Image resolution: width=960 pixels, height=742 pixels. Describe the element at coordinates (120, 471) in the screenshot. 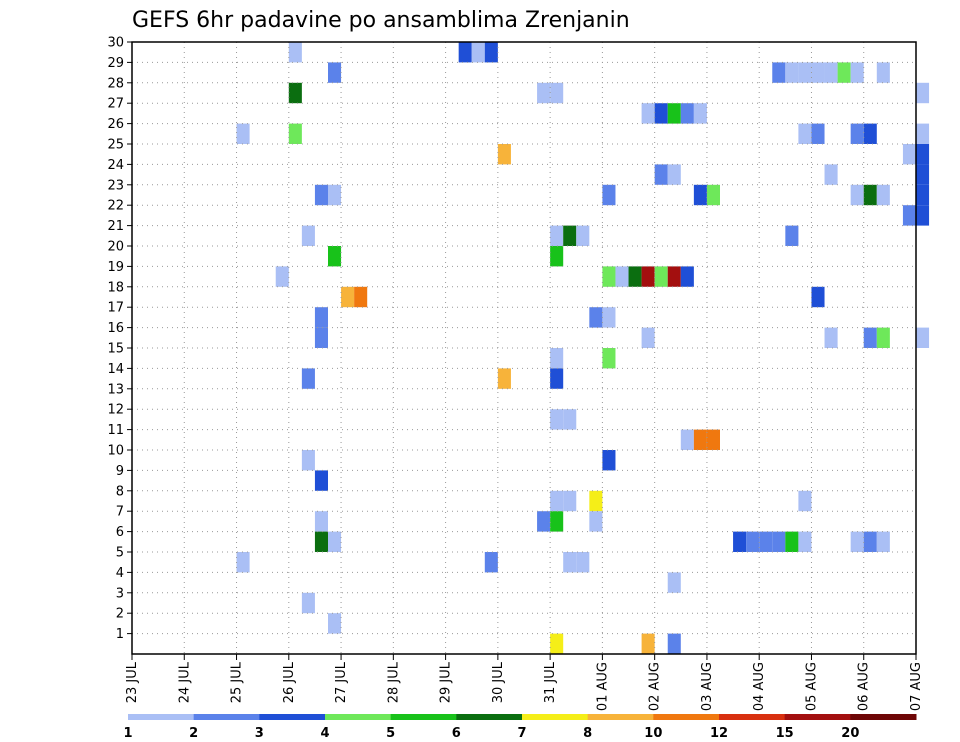

I see `y-tick-label: 9` at that location.